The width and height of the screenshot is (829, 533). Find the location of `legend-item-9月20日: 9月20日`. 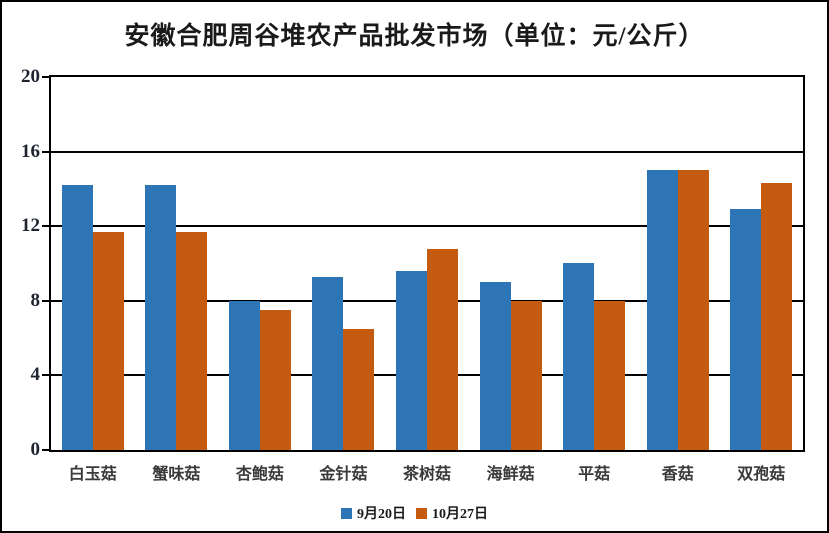

legend-item-9月20日: 9月20日 is located at coordinates (373, 513).